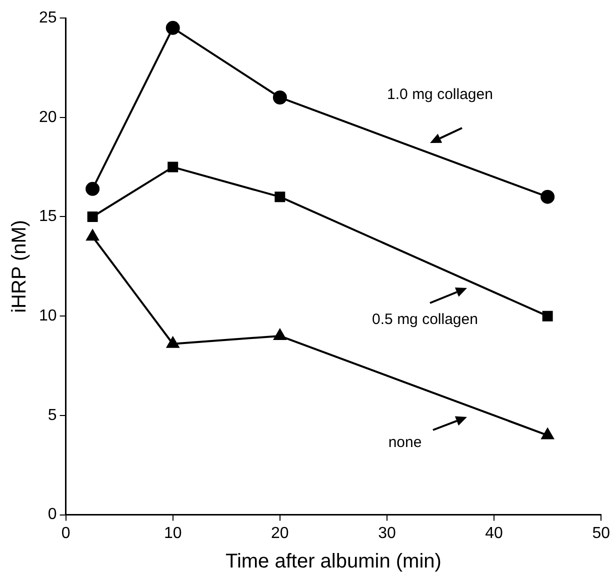  What do you see at coordinates (387, 533) in the screenshot?
I see `x-tick-label: 30` at bounding box center [387, 533].